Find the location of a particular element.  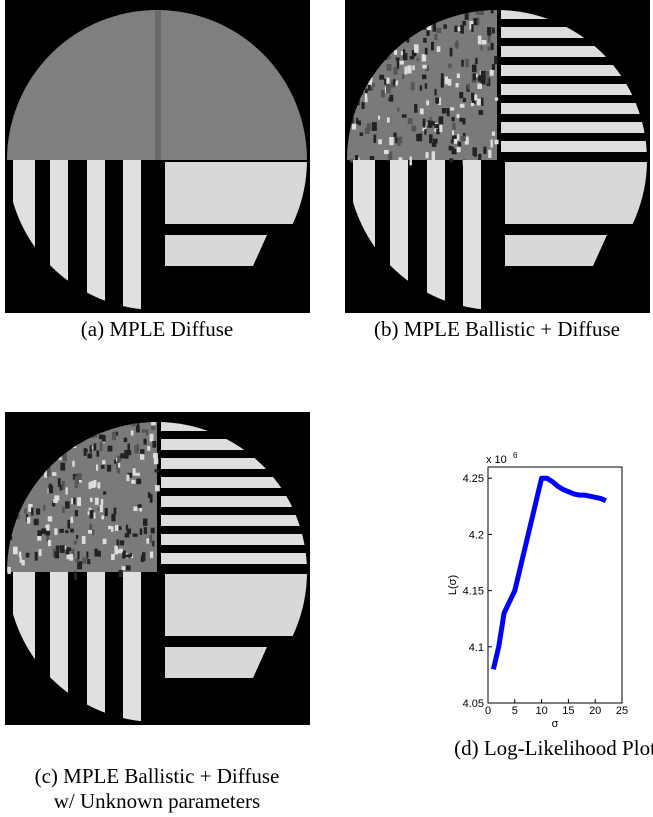

x-tick-label: 25 is located at coordinates (622, 711).